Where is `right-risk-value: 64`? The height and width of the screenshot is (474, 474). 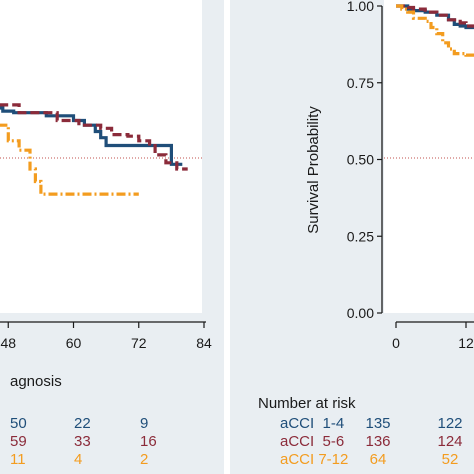 right-risk-value: 64 is located at coordinates (378, 459).